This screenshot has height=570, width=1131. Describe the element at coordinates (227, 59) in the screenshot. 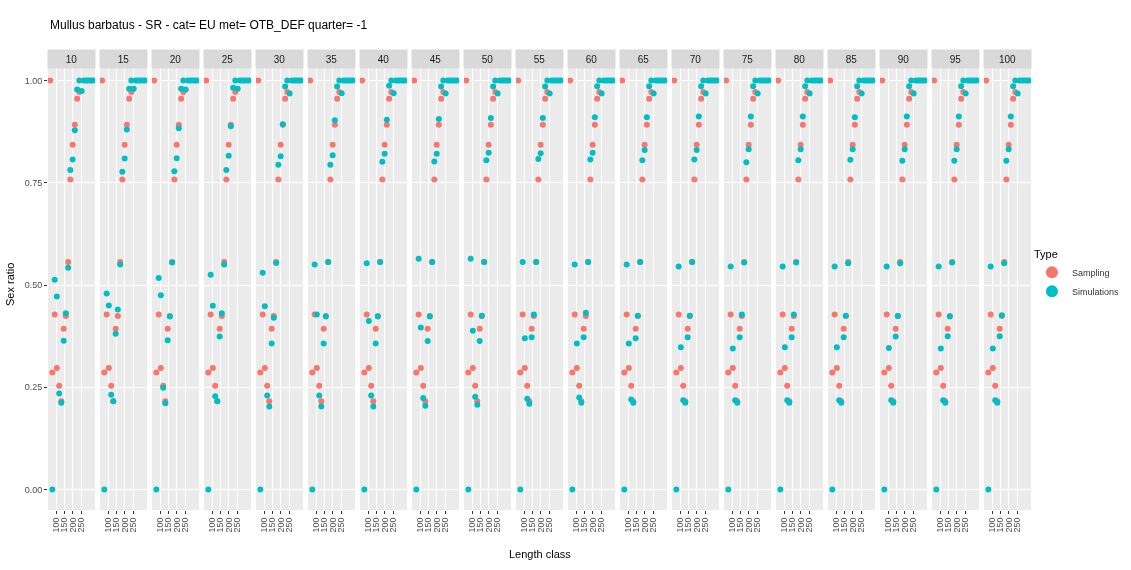

I see `chart-title: 25` at that location.